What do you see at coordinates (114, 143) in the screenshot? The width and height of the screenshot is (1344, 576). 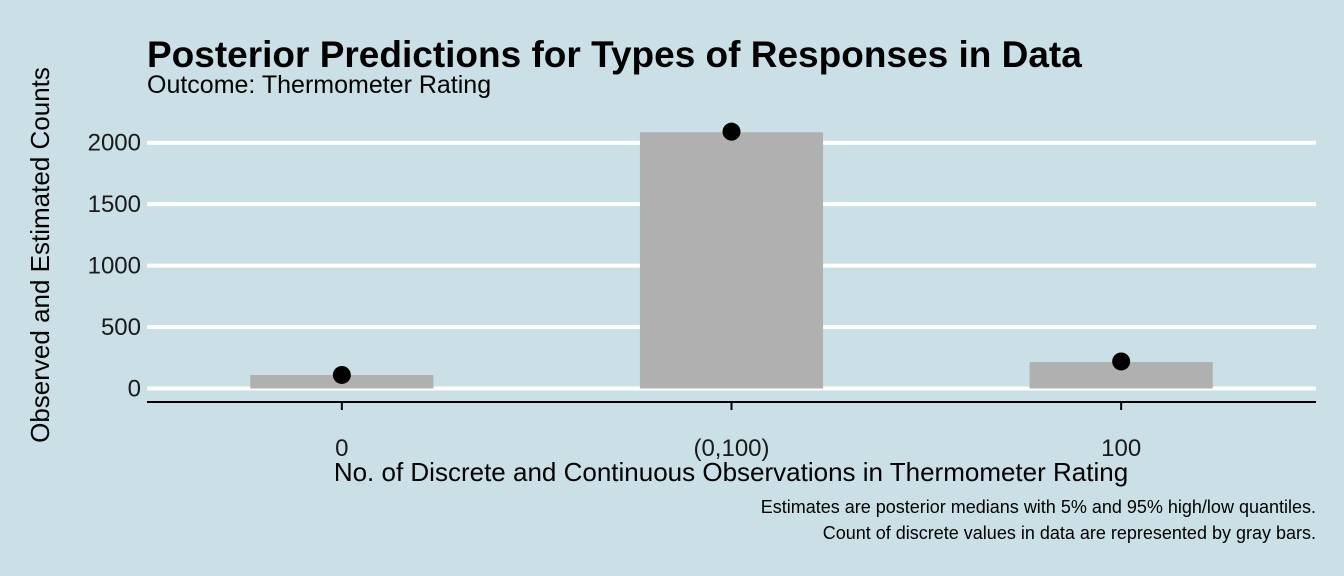 I see `y-tick-label: 2000` at bounding box center [114, 143].